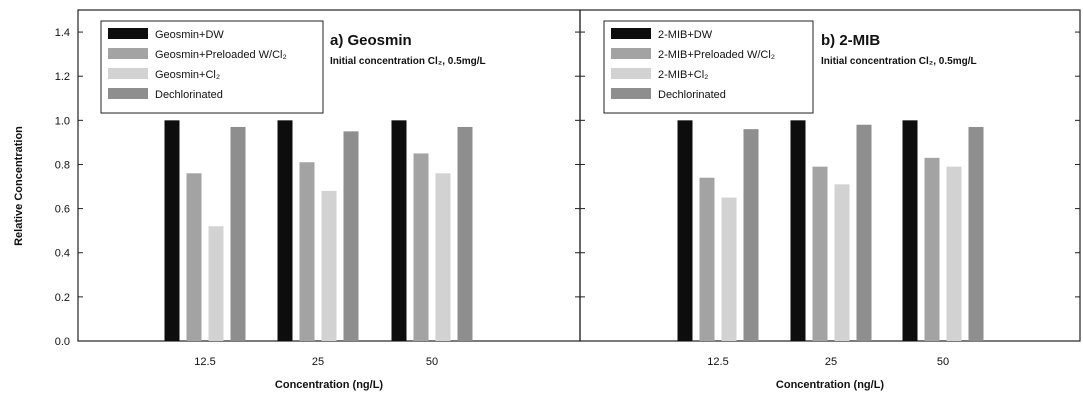 The width and height of the screenshot is (1083, 396). What do you see at coordinates (62, 342) in the screenshot?
I see `y-tick-label: 0.0` at bounding box center [62, 342].